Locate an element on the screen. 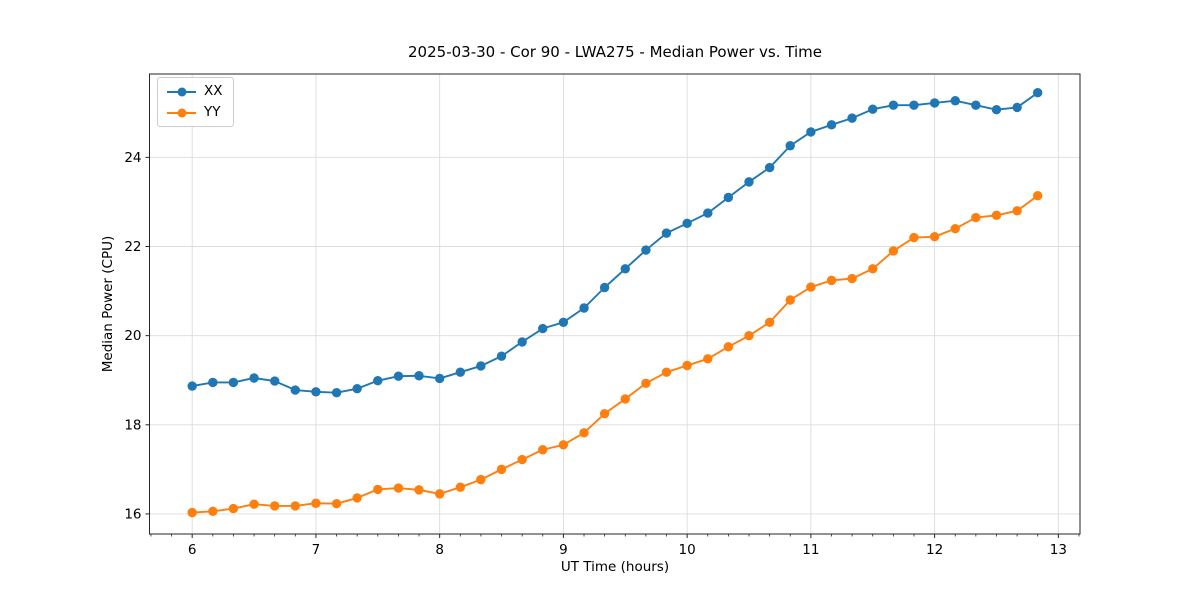 The height and width of the screenshot is (600, 1200). legend-line-marker-yy is located at coordinates (181, 113).